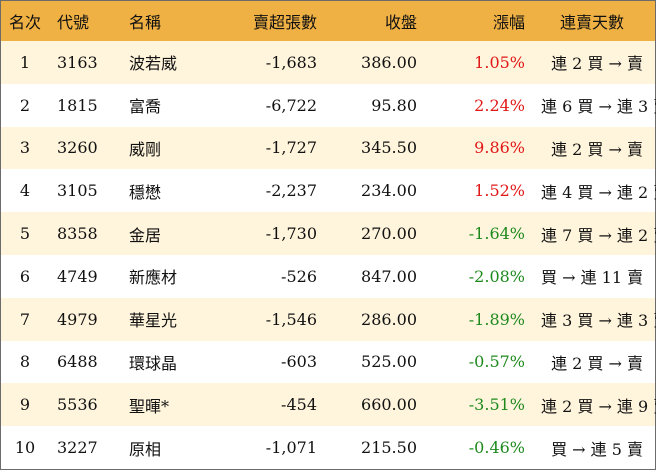 This screenshot has height=470, width=656. What do you see at coordinates (145, 149) in the screenshot?
I see `cell-name: 威剛` at bounding box center [145, 149].